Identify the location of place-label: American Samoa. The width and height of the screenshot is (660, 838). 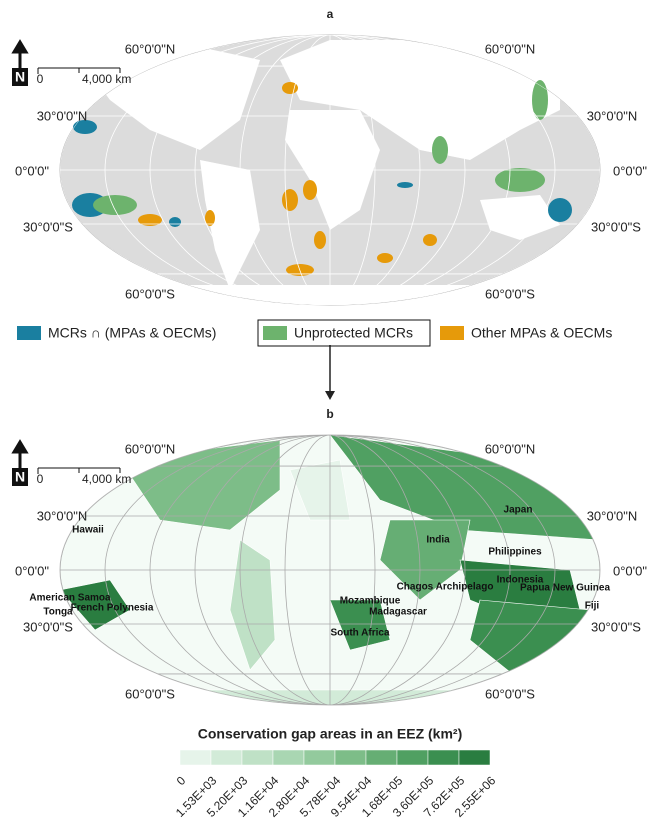
(70, 598).